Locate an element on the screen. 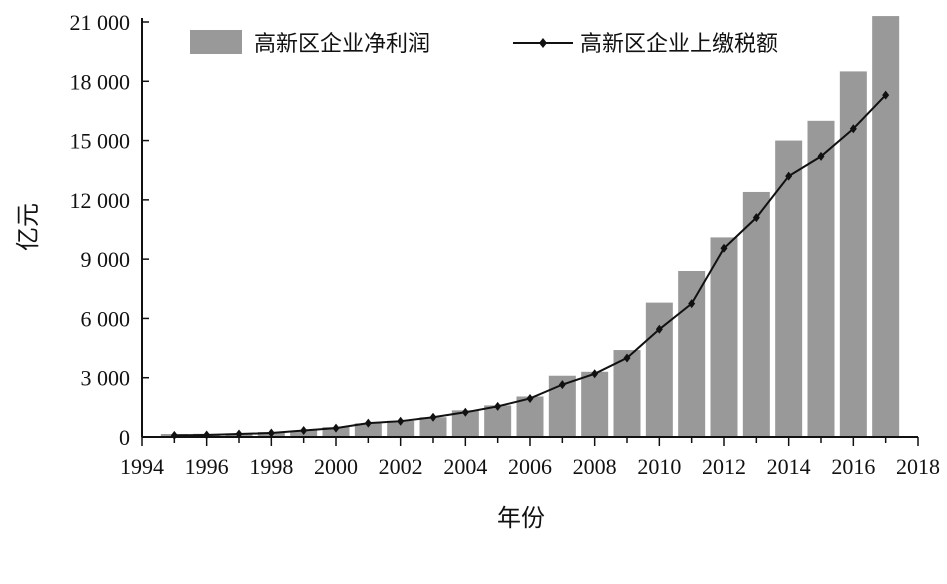 The image size is (947, 584). x-tick-label: 1994 is located at coordinates (142, 466).